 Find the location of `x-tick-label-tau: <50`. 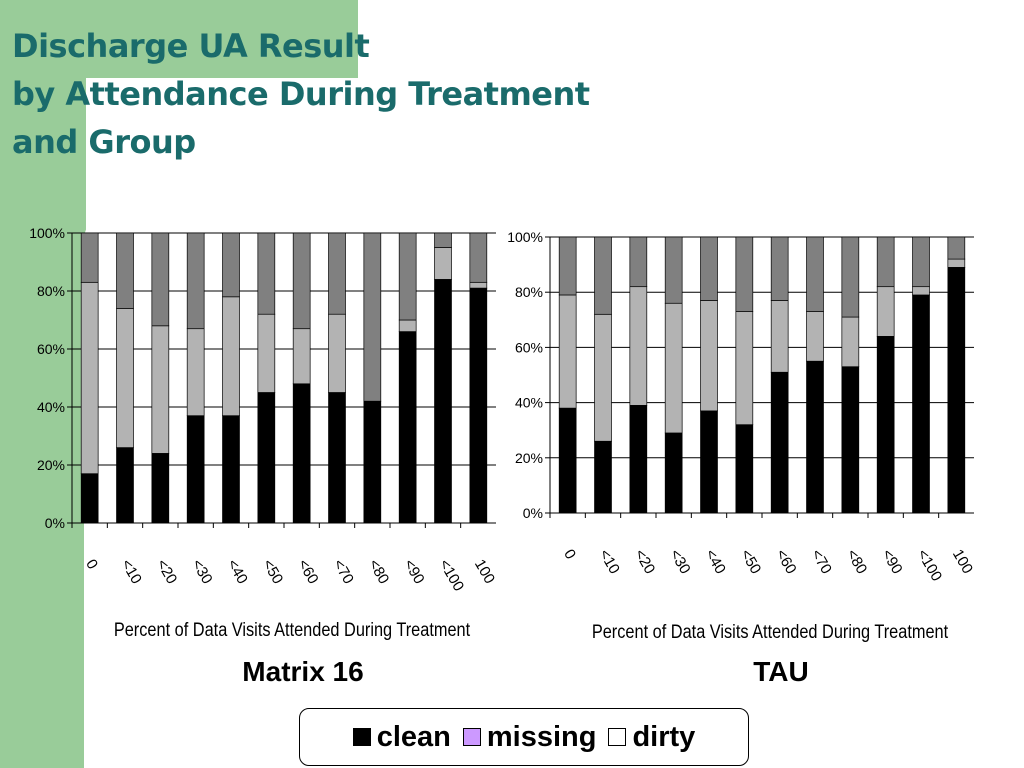

x-tick-label-tau: <50 is located at coordinates (750, 562).